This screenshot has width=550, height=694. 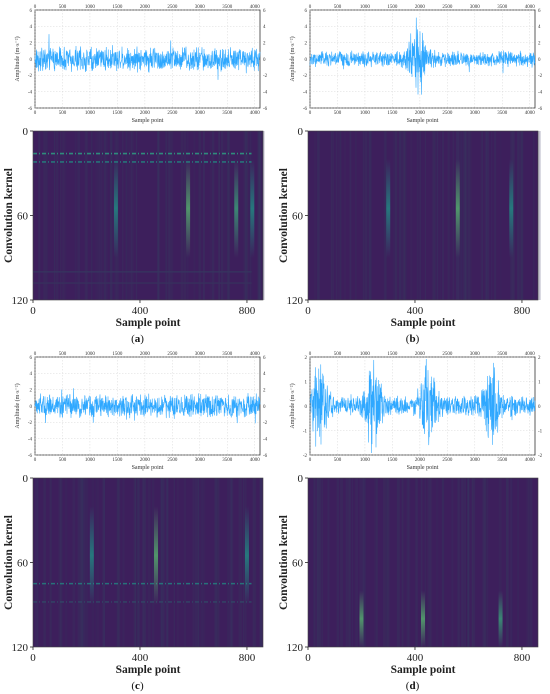 What do you see at coordinates (145, 7) in the screenshot?
I see `signal-x-tick-label-top: 2000` at bounding box center [145, 7].